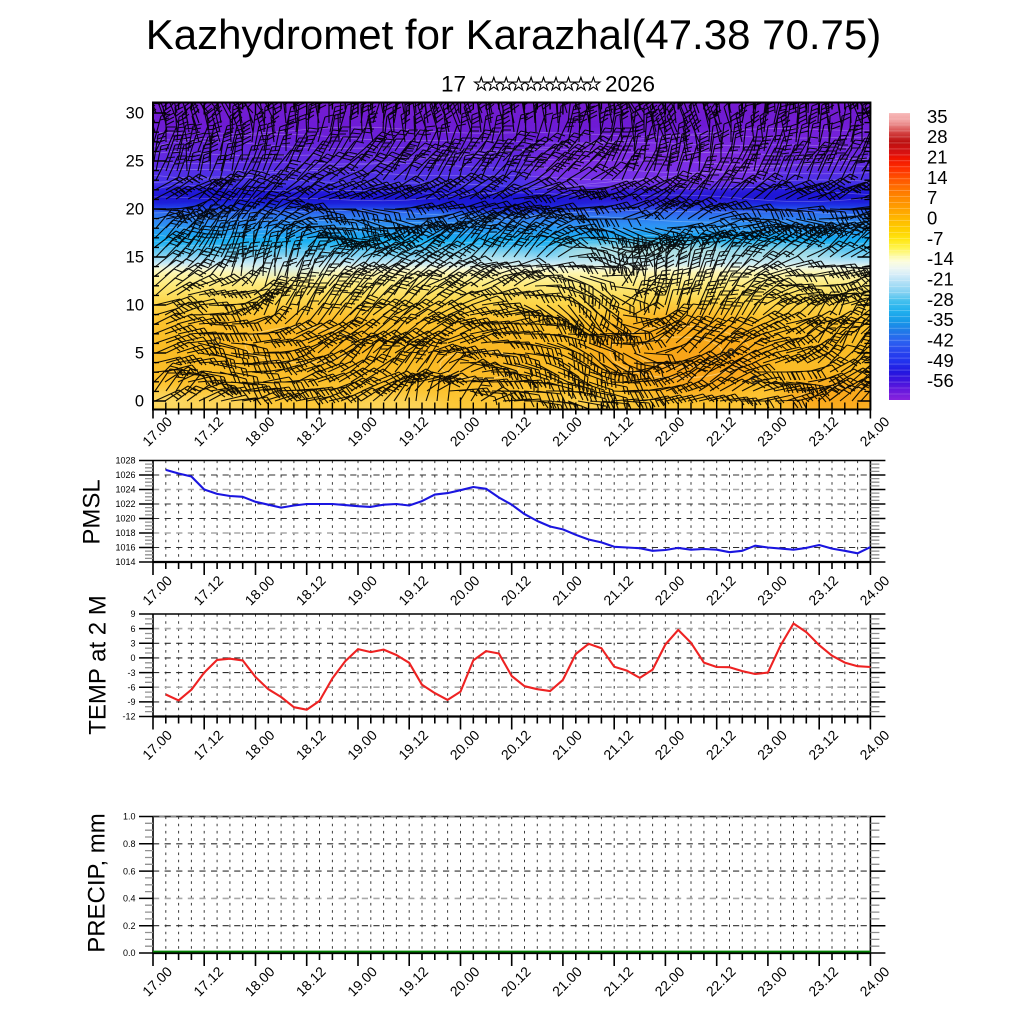 The image size is (1024, 1024). What do you see at coordinates (135, 162) in the screenshot?
I see `svg-text: 25` at bounding box center [135, 162].